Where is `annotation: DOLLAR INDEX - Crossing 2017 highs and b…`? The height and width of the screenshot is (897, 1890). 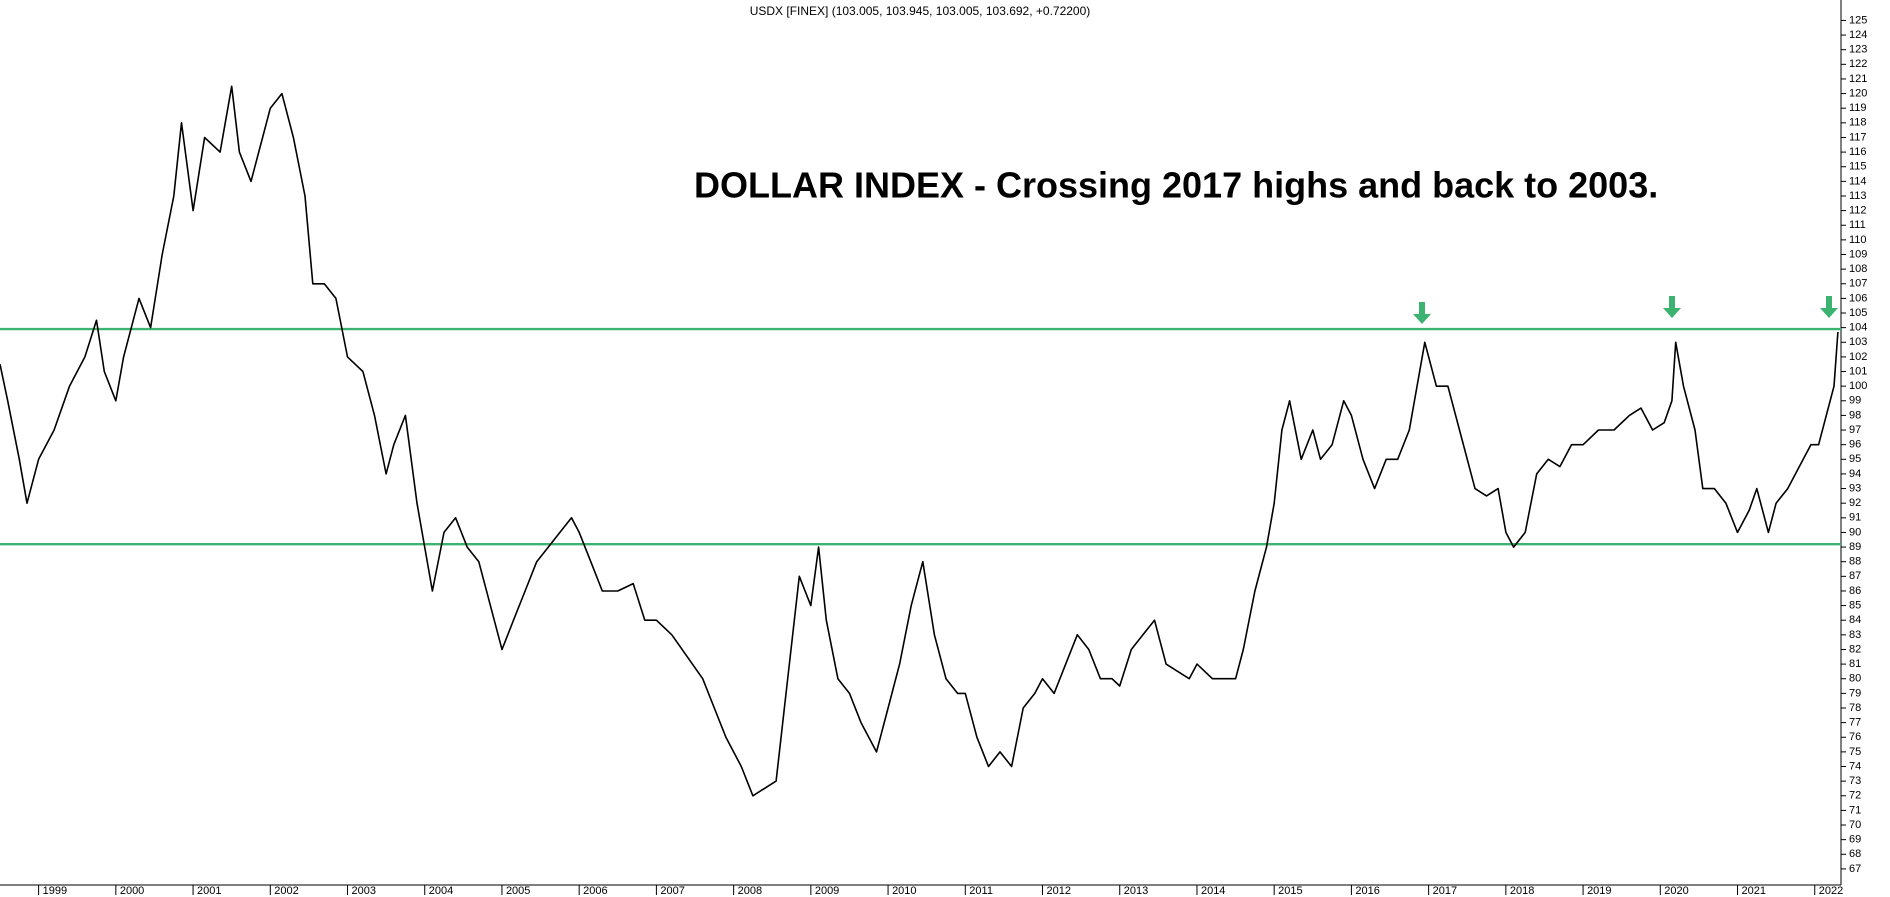 annotation: DOLLAR INDEX - Crossing 2017 highs and b… is located at coordinates (1176, 185).